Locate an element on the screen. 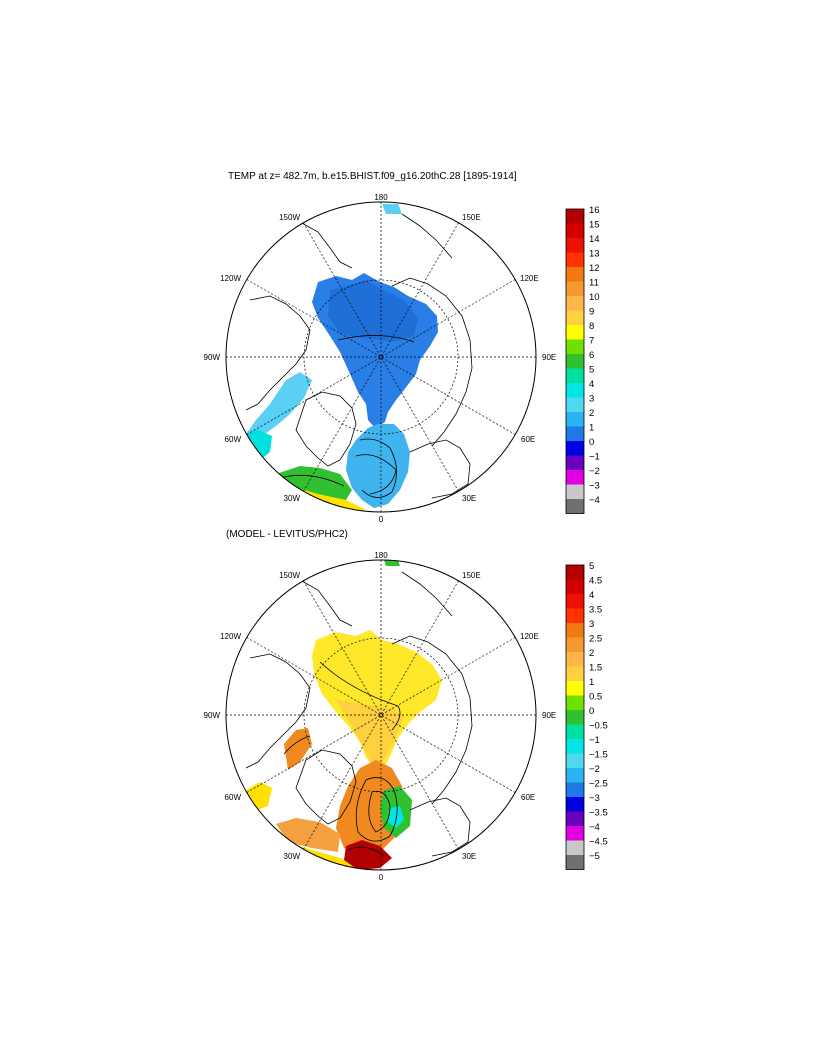  panel1-lon-60e: 60E is located at coordinates (528, 439).